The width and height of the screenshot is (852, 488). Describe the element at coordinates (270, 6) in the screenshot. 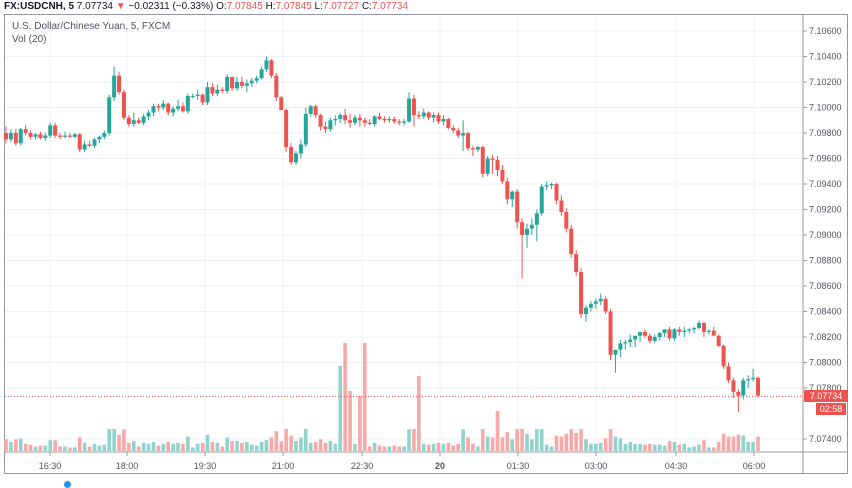

I see `high-label: H:` at that location.